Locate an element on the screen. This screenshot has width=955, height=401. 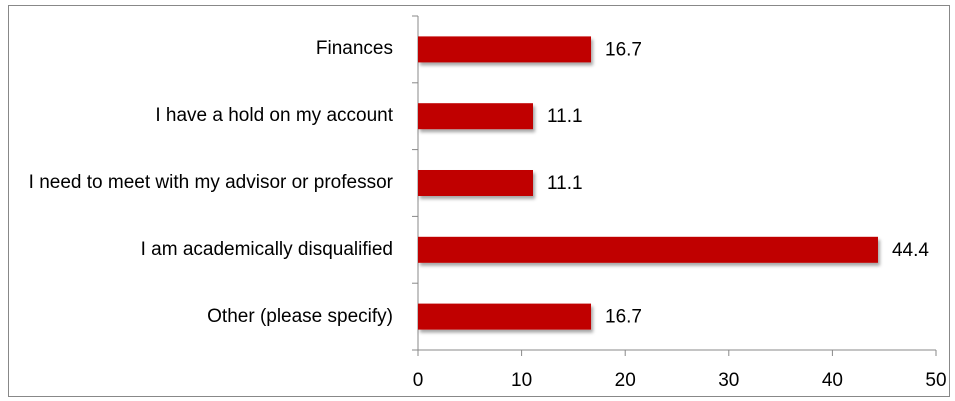
category-label-box: Finances is located at coordinates (198, 49).